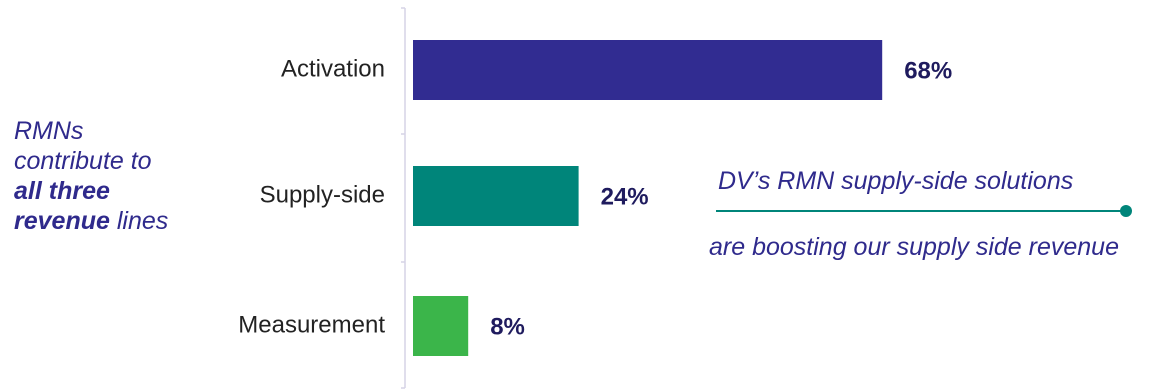 The width and height of the screenshot is (1176, 392). Describe the element at coordinates (896, 181) in the screenshot. I see `callout-text-line-1: DV’s RMN supply-side solutions` at that location.